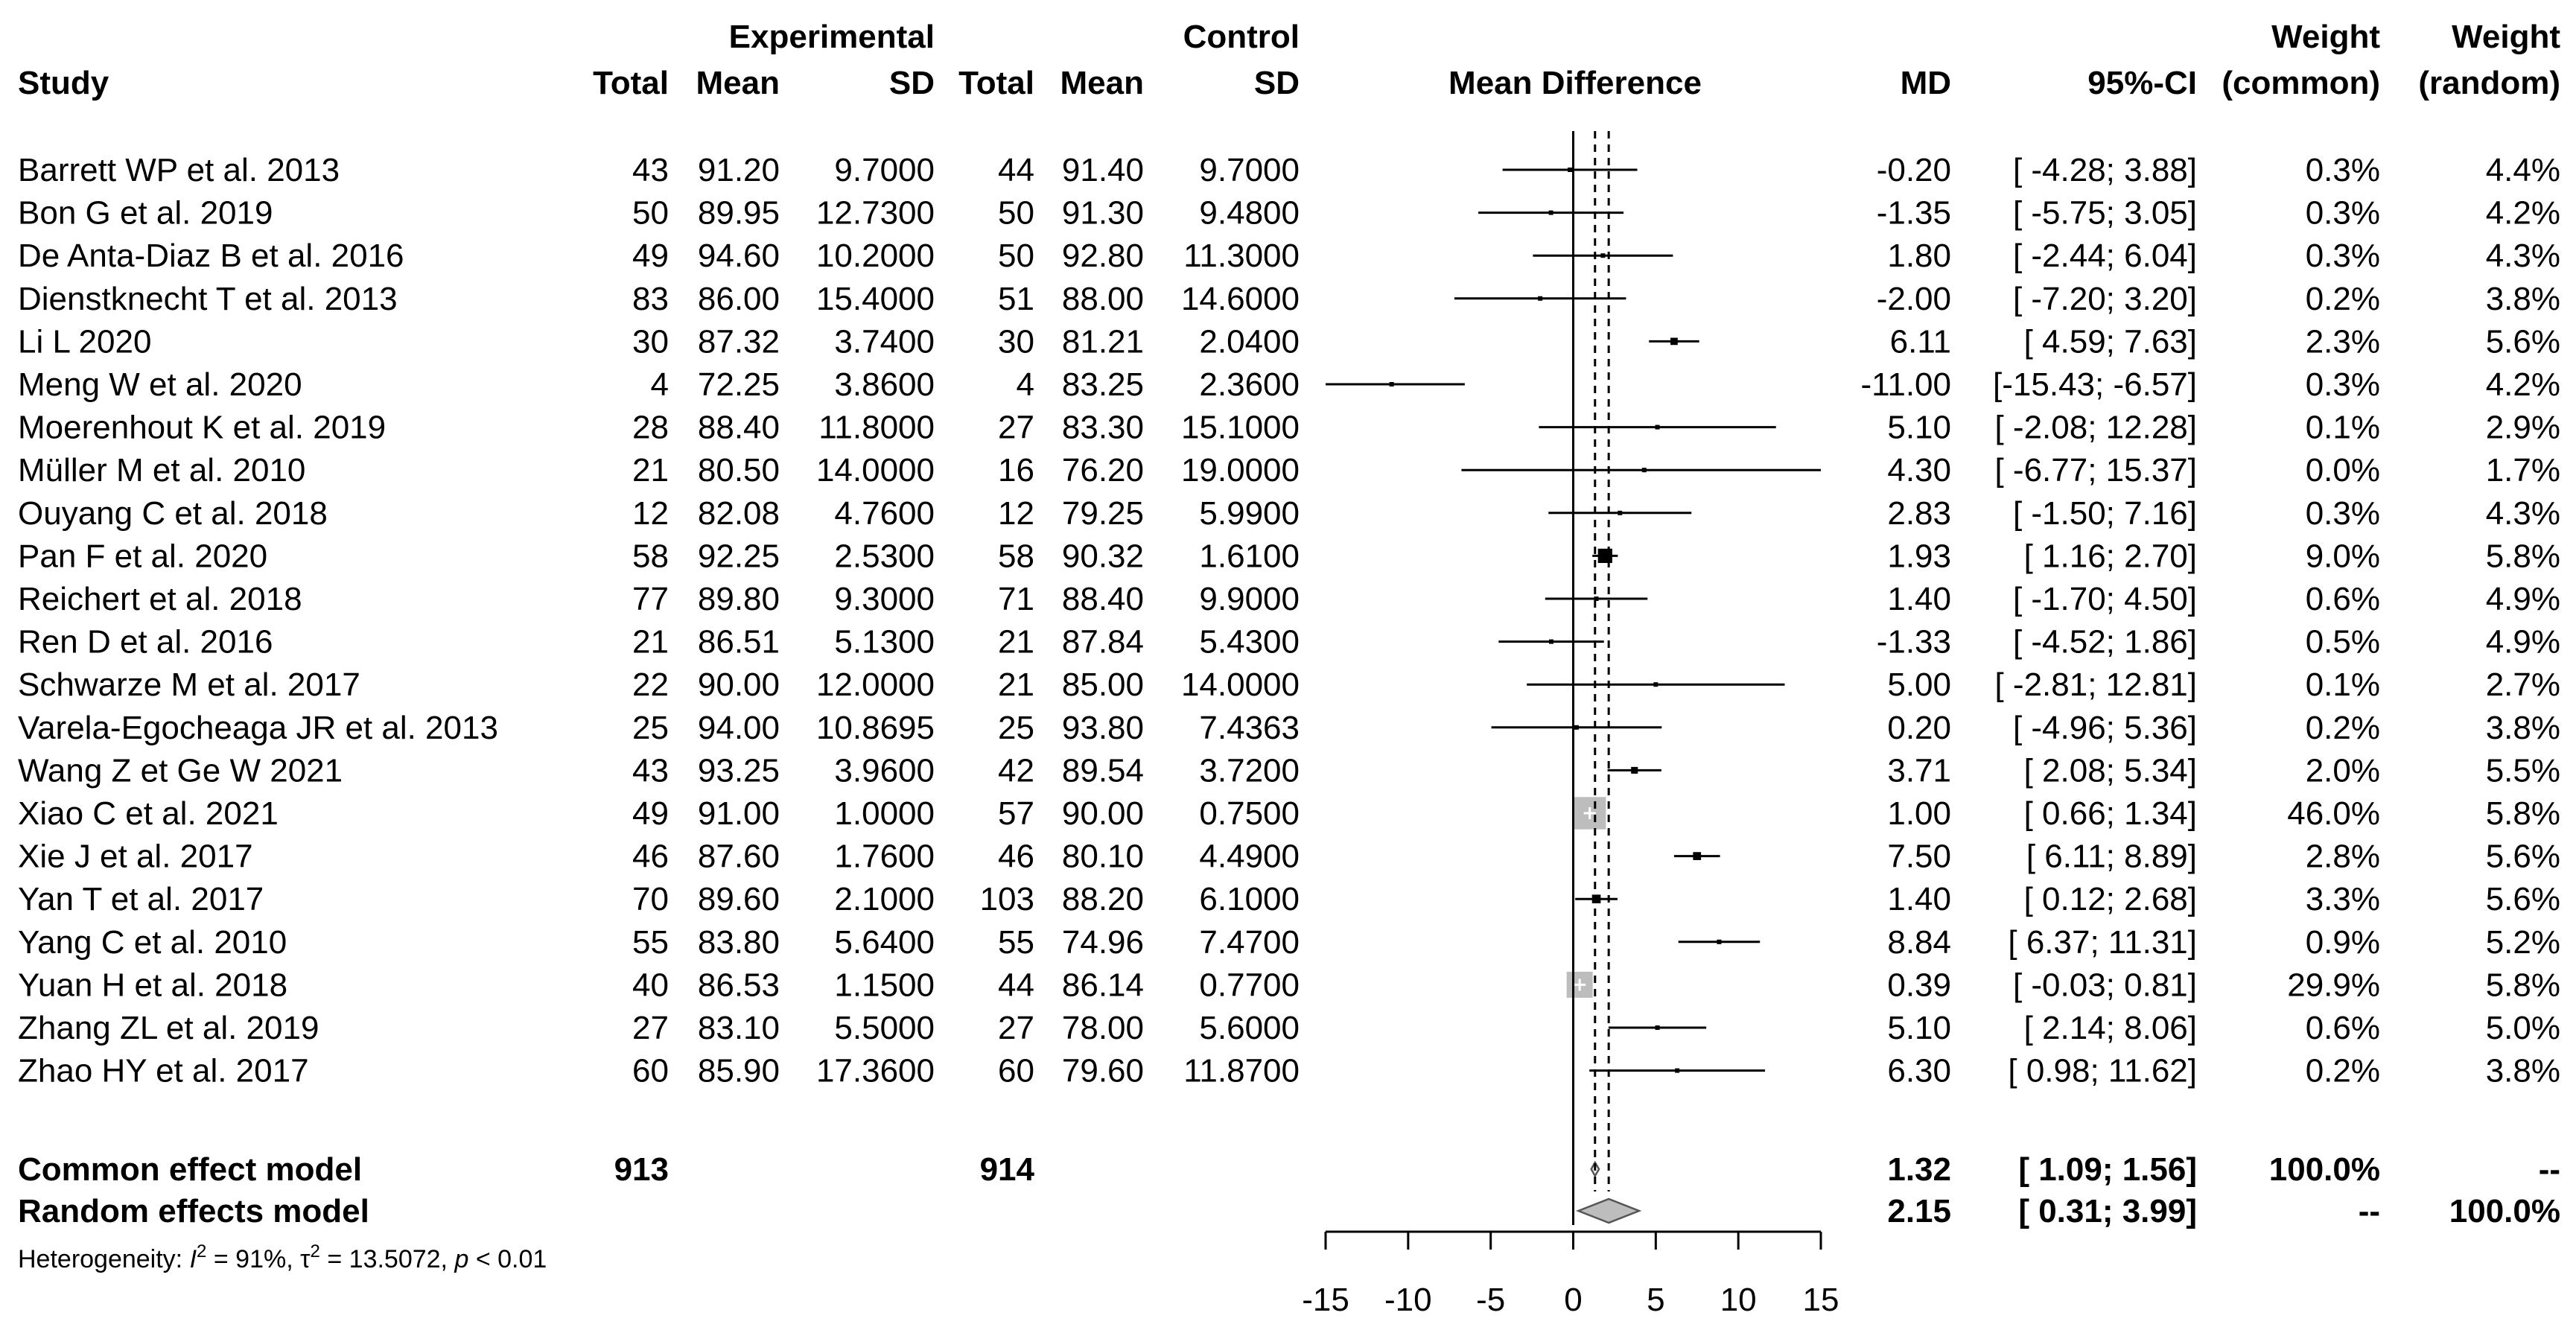 The width and height of the screenshot is (2576, 1330). I want to click on study-header: Study, so click(63, 83).